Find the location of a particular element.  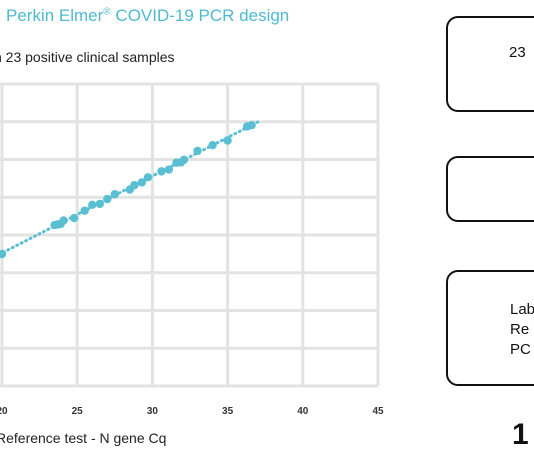

info-box-3-line-1: Lab is located at coordinates (522, 309).